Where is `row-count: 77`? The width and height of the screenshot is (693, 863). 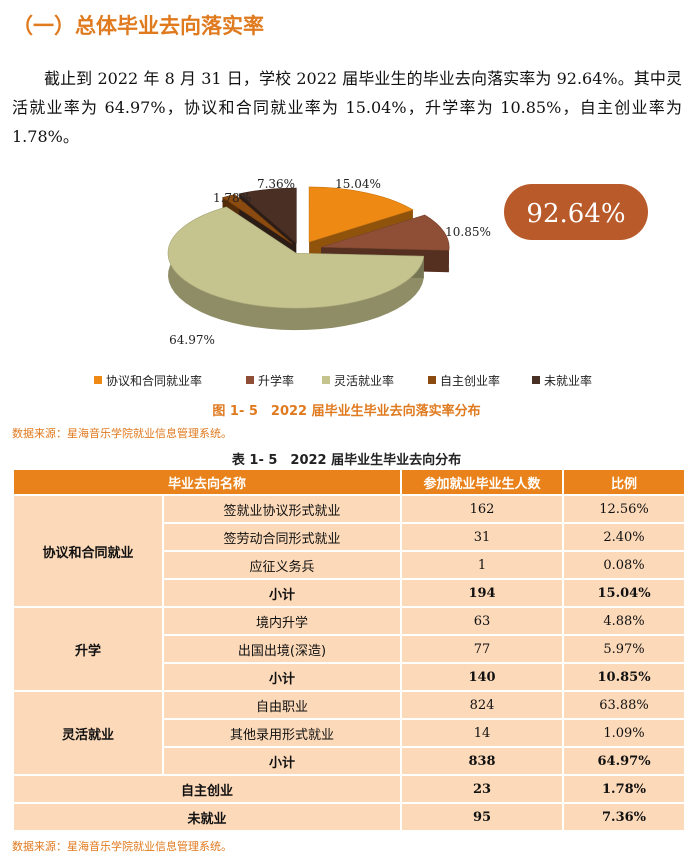 row-count: 77 is located at coordinates (482, 649).